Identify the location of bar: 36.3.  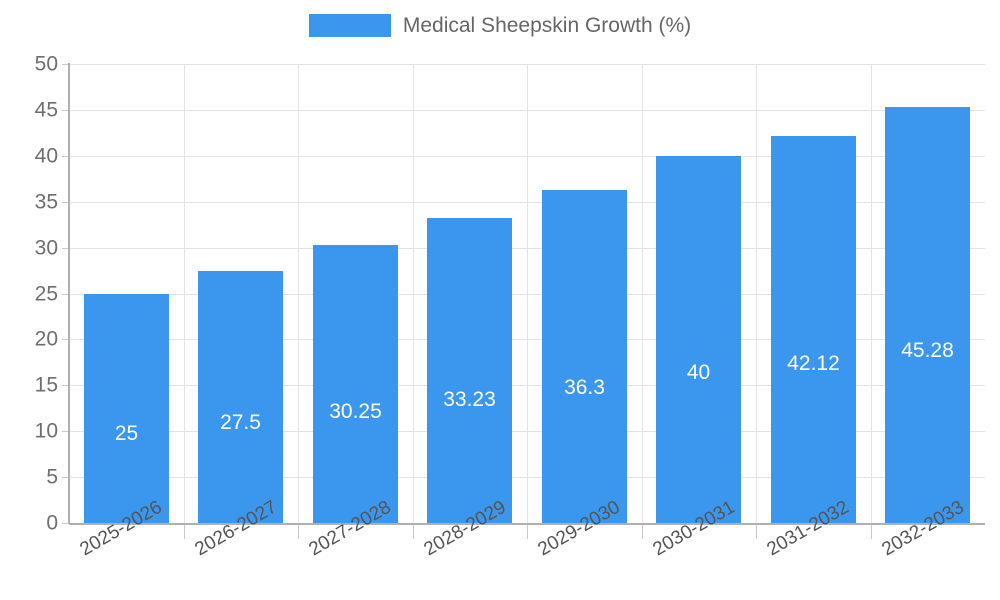
(584, 356).